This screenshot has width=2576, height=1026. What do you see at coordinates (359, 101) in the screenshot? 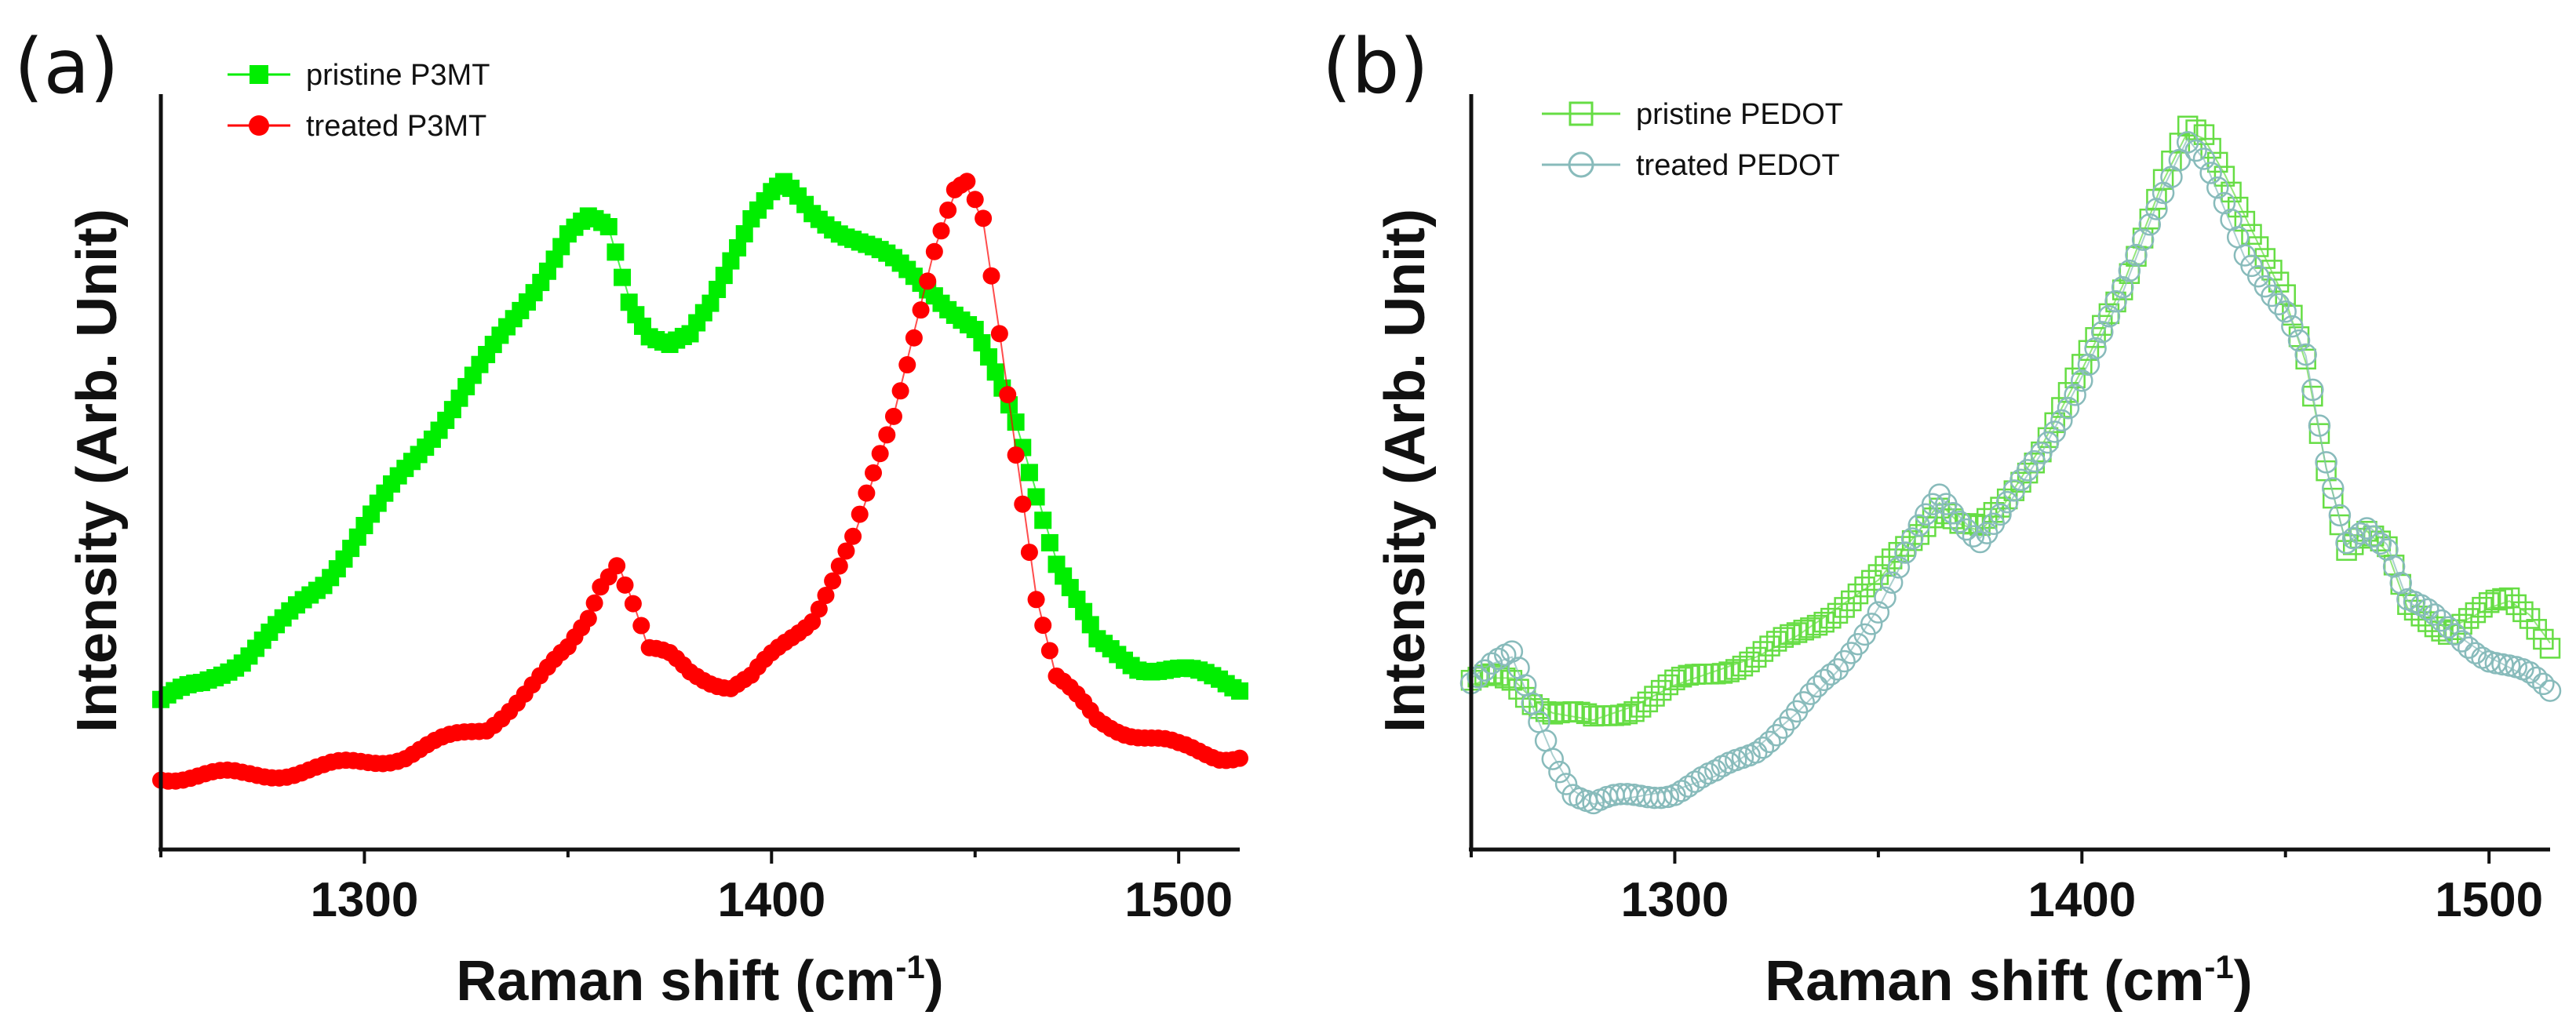
I see `panel-a-legend: pristine P3MT treated P3MT` at bounding box center [359, 101].